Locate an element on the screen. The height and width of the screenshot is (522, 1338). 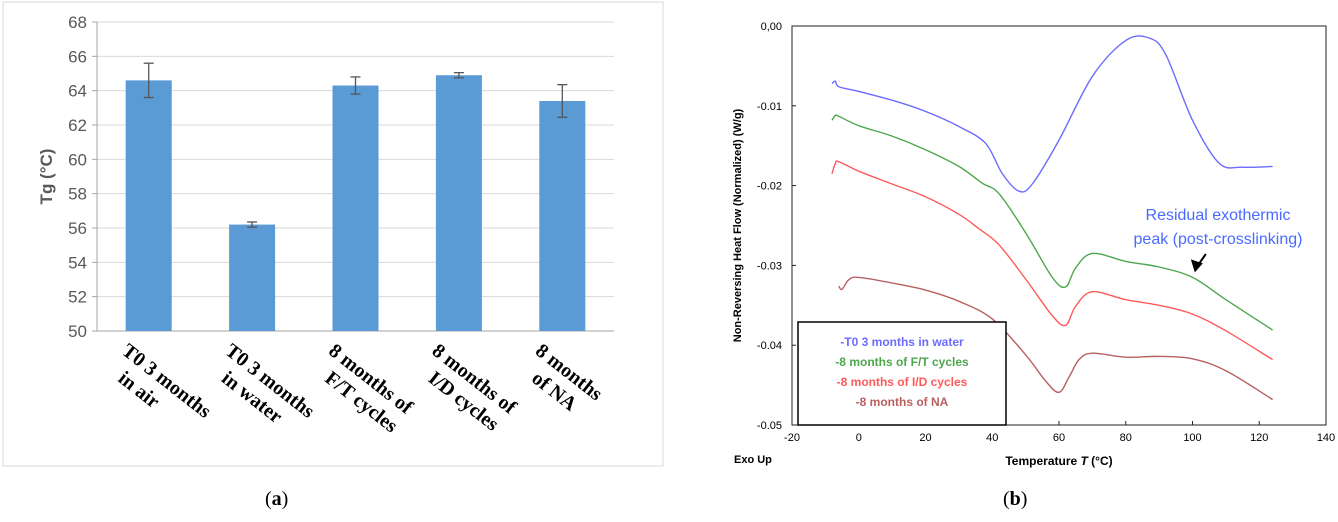
chart-a-ytick-label: 50 is located at coordinates (77, 331).